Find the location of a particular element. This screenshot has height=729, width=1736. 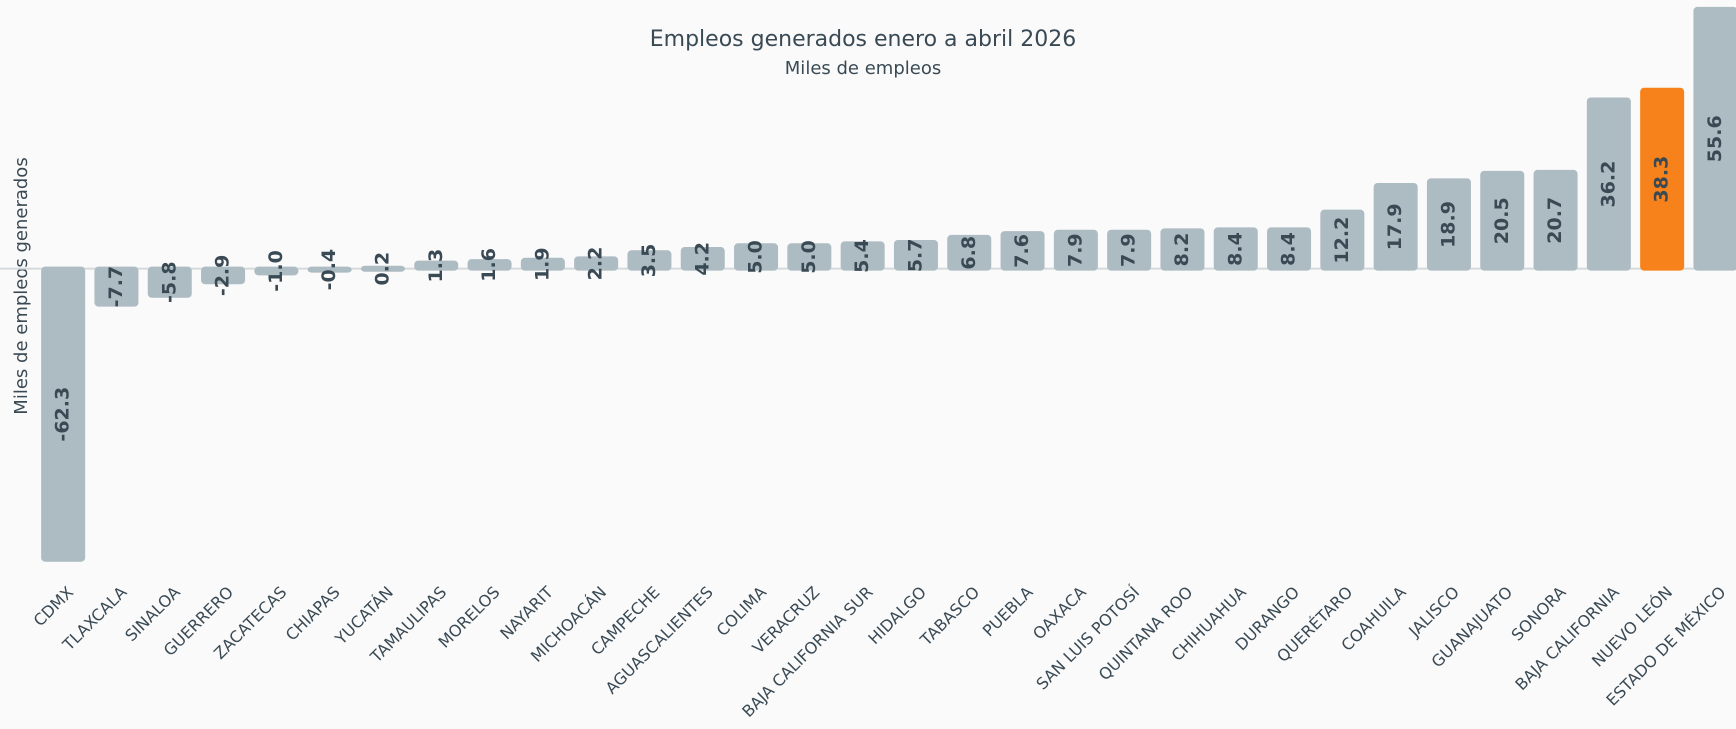

value-label: -1.0 is located at coordinates (276, 271).